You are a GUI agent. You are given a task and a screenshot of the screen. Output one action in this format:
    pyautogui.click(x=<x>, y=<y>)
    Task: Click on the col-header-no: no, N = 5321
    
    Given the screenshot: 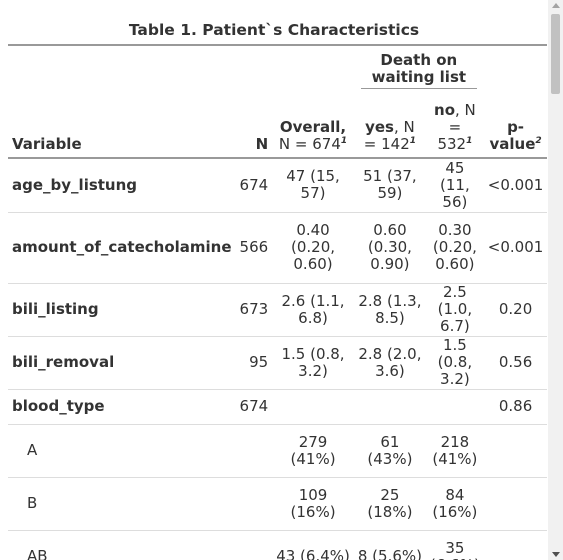 What is the action you would take?
    pyautogui.click(x=455, y=130)
    